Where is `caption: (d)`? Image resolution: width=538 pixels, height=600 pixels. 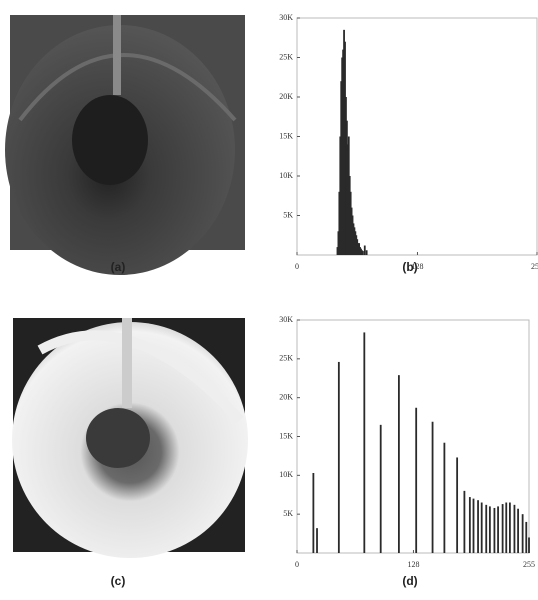
caption: (d) is located at coordinates (409, 581).